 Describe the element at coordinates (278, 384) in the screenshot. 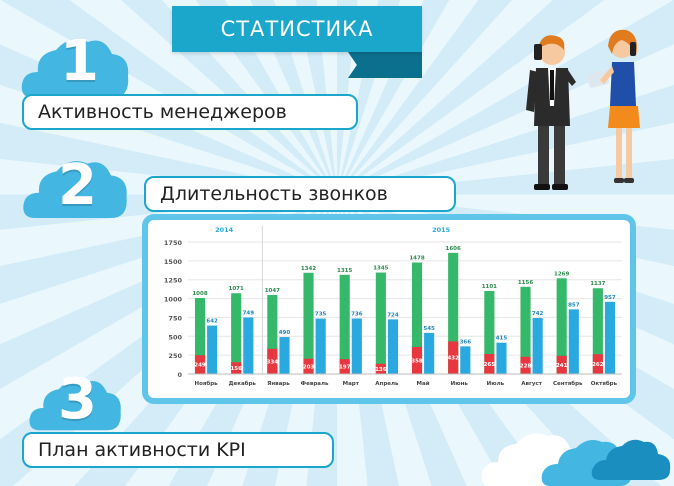

I see `x-tick-label: Январь` at that location.